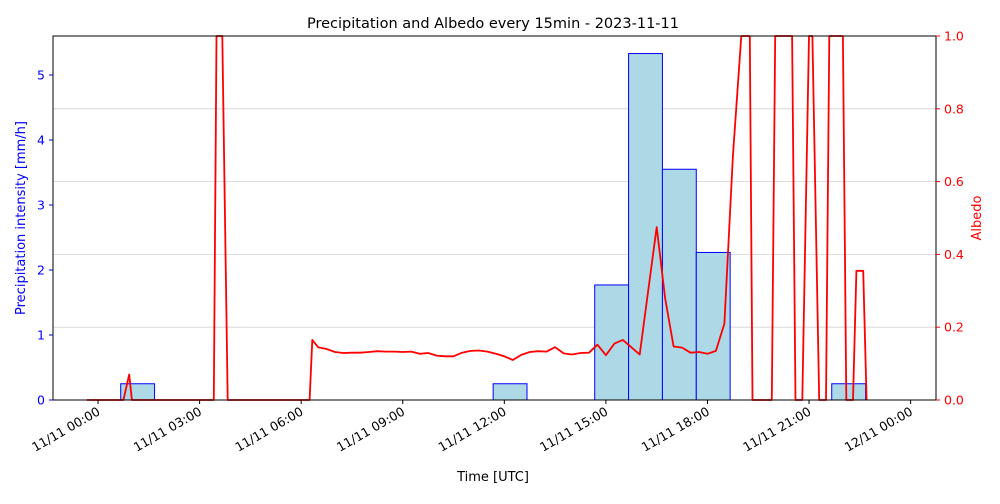  I want to click on x-tick-label: 11/11 03:00, so click(167, 429).